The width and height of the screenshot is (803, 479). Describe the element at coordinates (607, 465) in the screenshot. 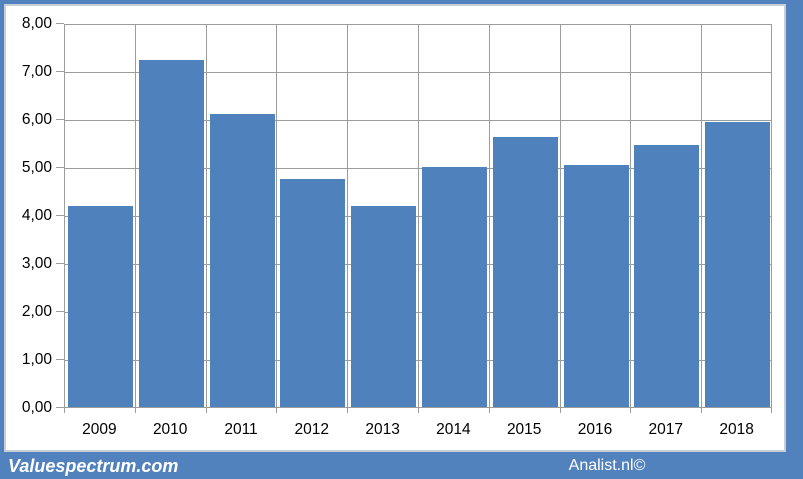

I see `analist-credit: Analist.nl©` at that location.